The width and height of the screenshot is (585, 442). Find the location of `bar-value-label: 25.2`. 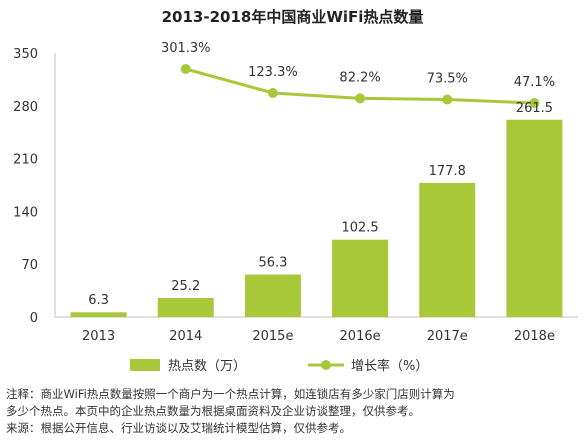

bar-value-label: 25.2 is located at coordinates (185, 286).